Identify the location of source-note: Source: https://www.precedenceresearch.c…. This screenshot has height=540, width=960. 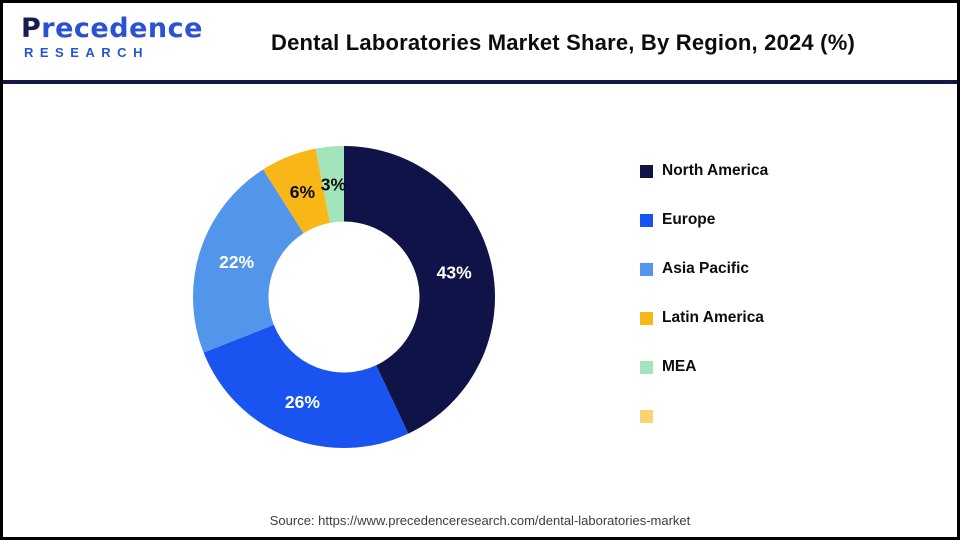
(480, 520).